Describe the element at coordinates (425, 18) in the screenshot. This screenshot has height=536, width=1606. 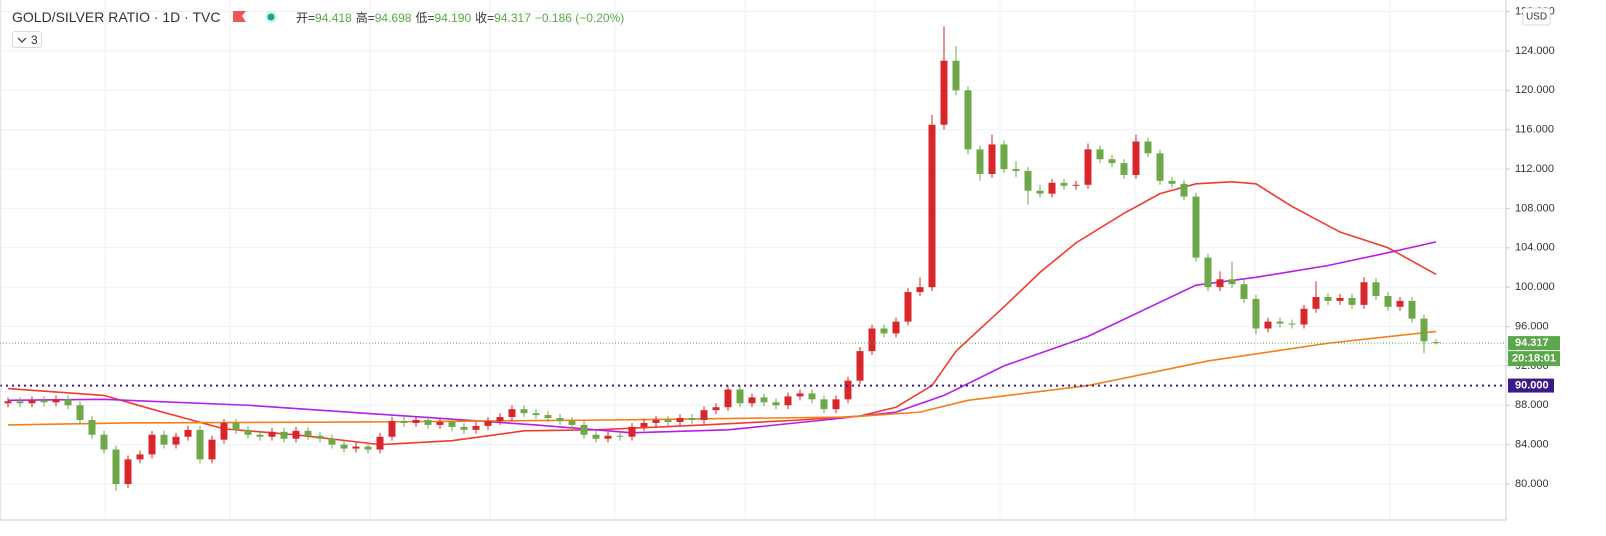
I see `legend-label: 低=` at that location.